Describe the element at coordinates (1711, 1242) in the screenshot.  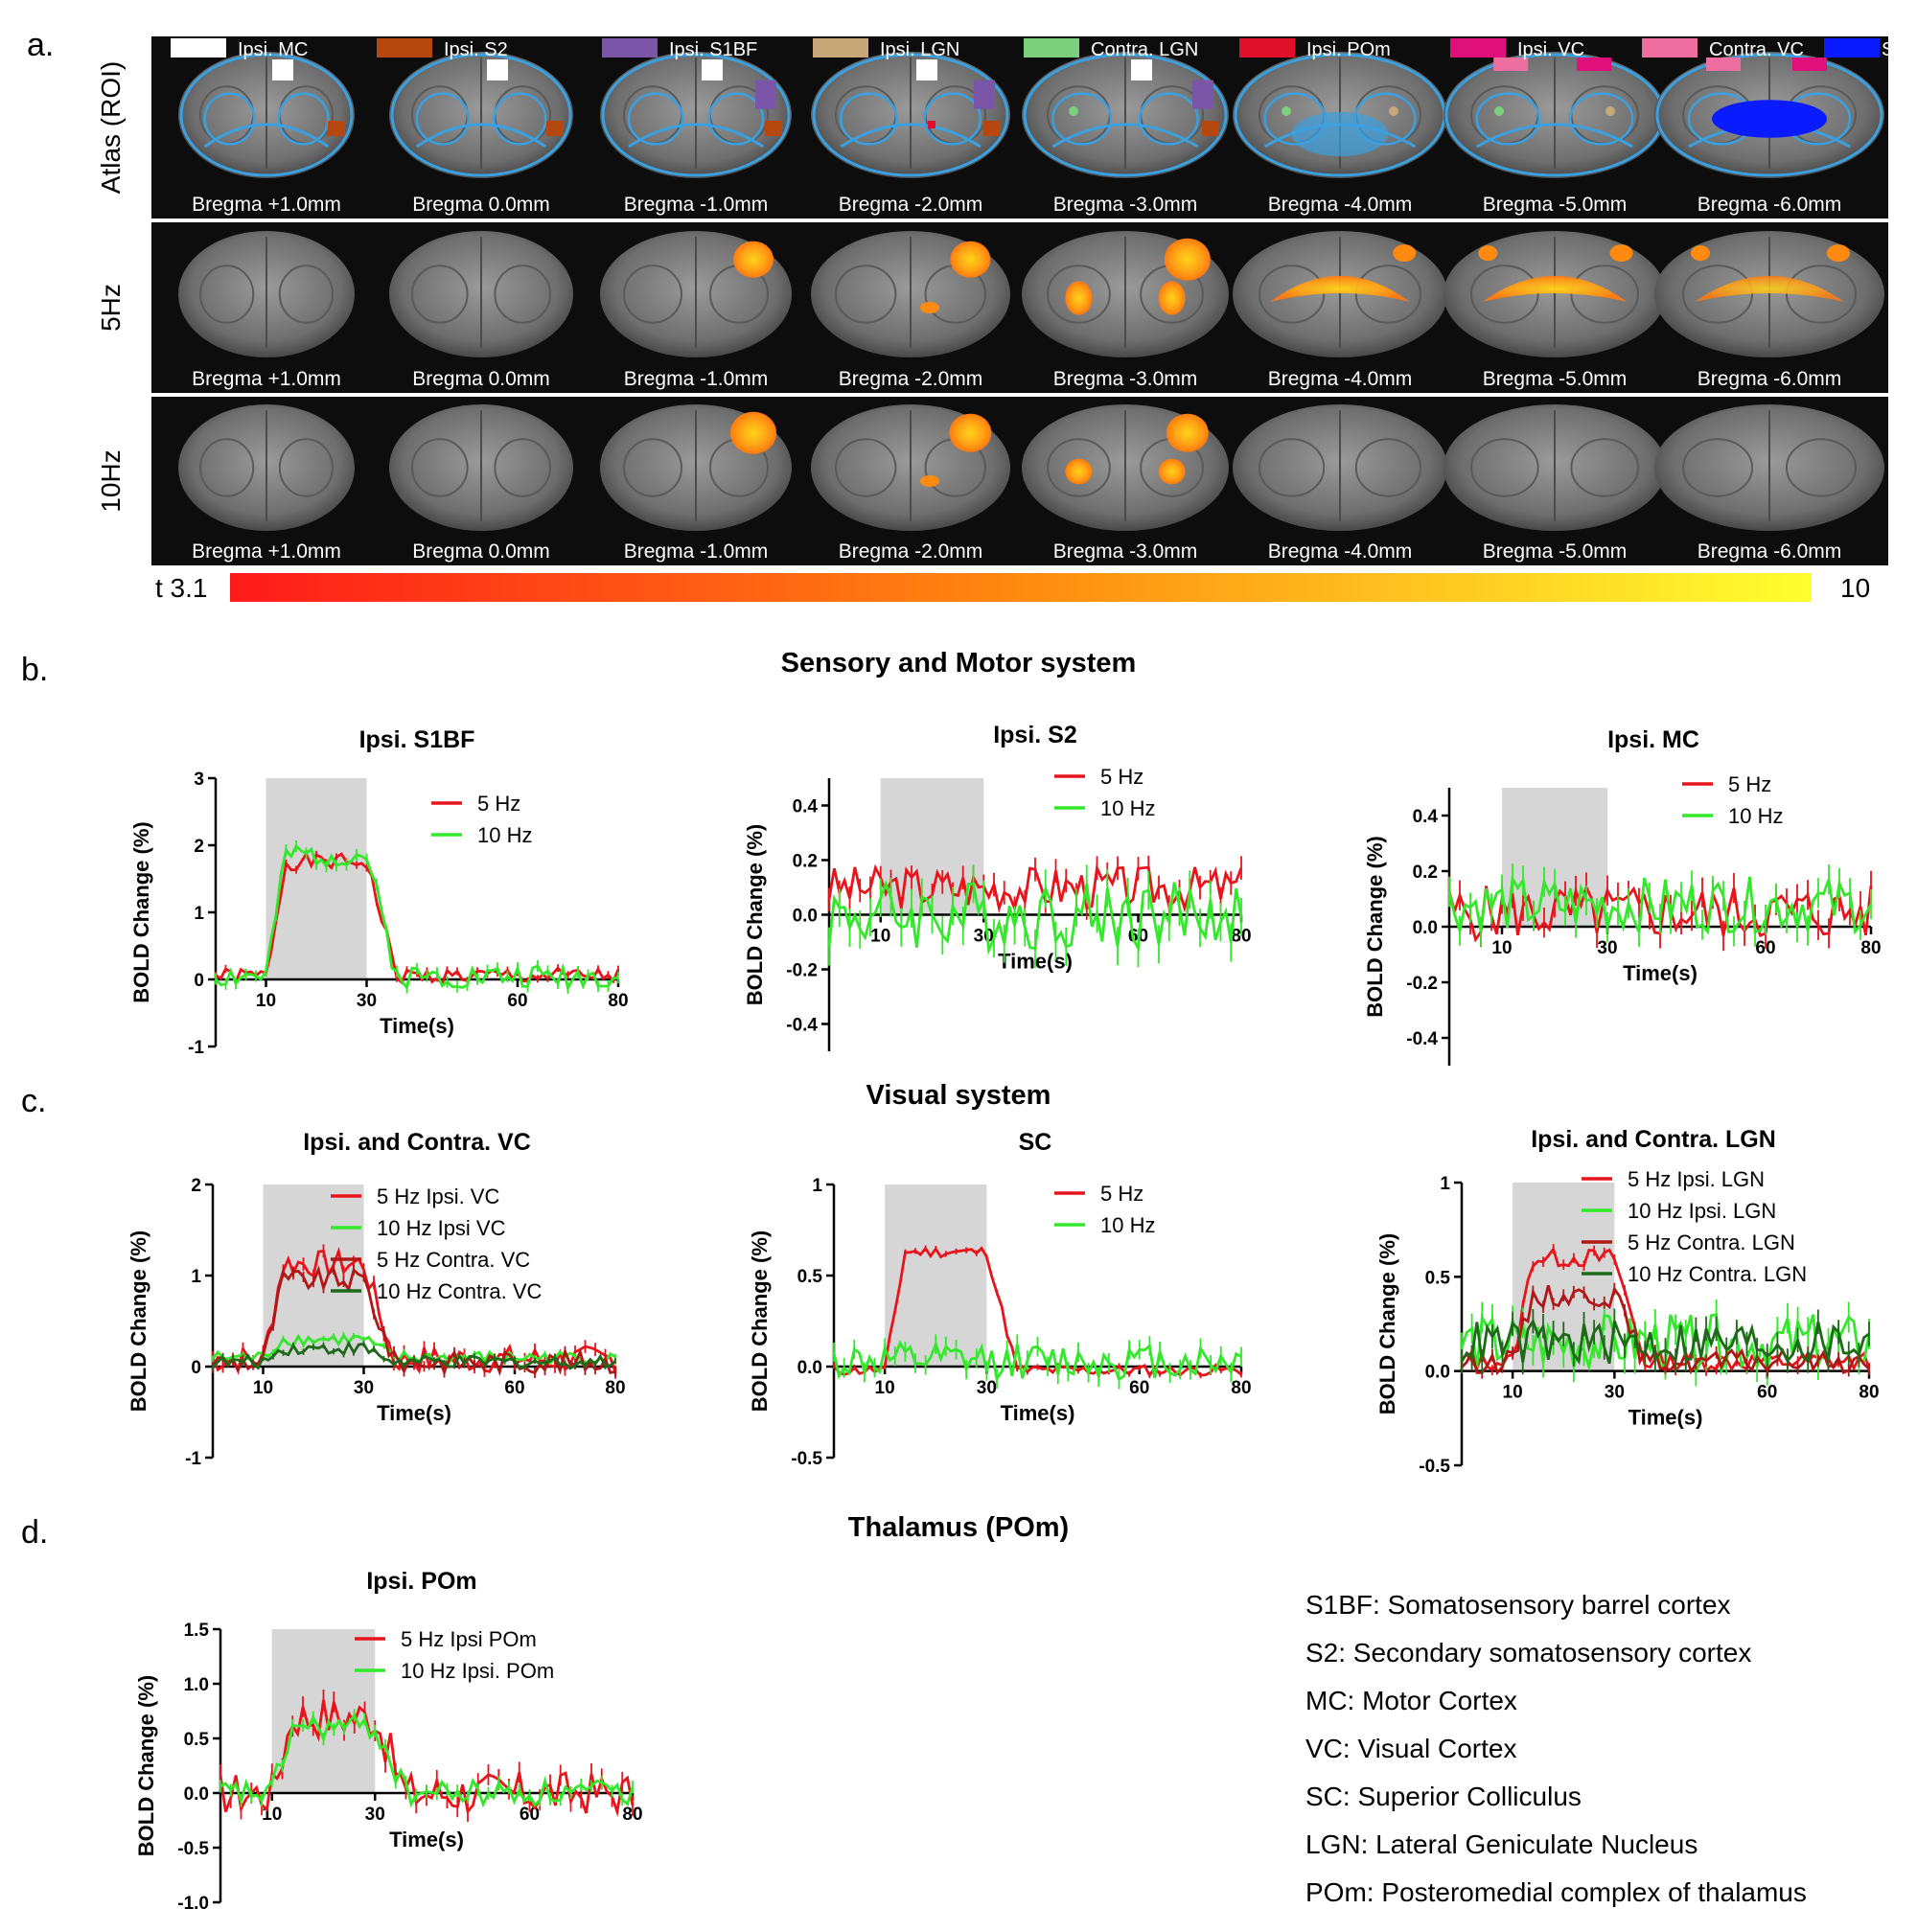
I see `svg-text: 5 Hz Contra. LGN` at that location.